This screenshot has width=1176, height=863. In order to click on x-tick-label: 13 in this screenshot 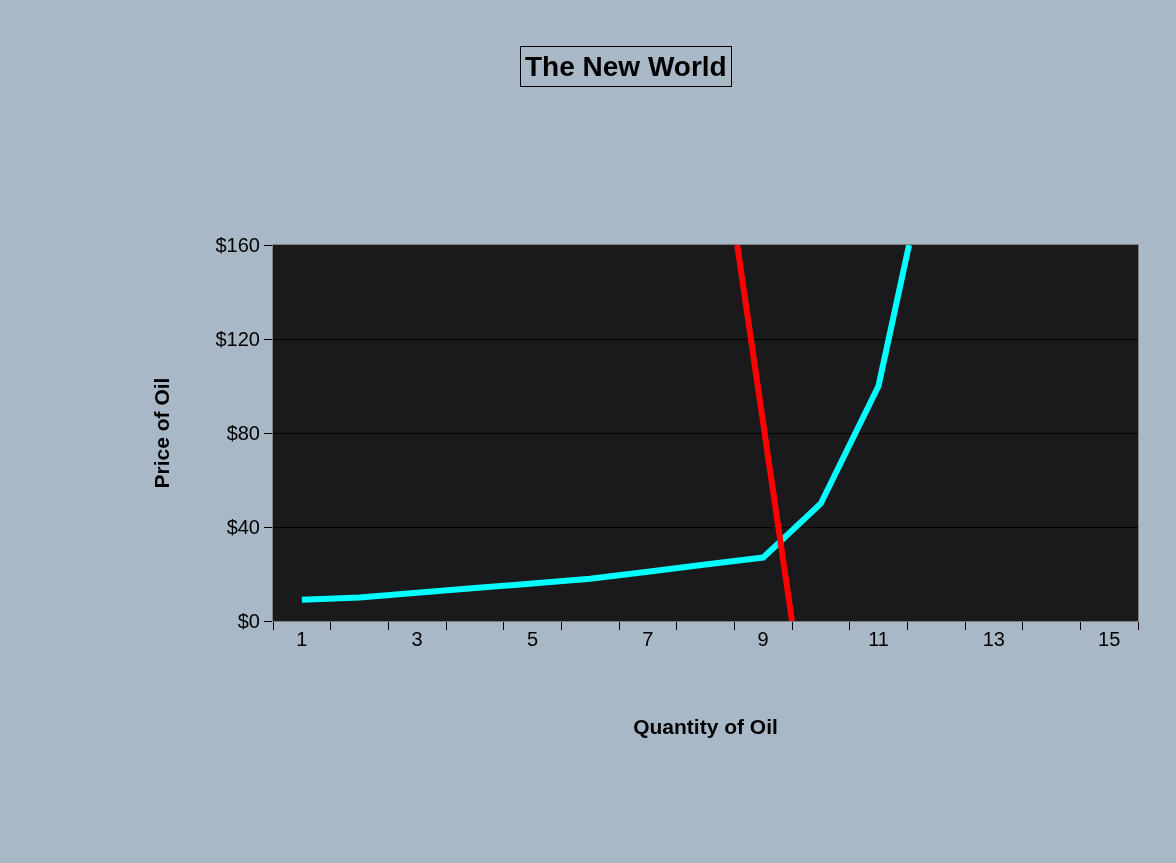, I will do `click(993, 639)`.